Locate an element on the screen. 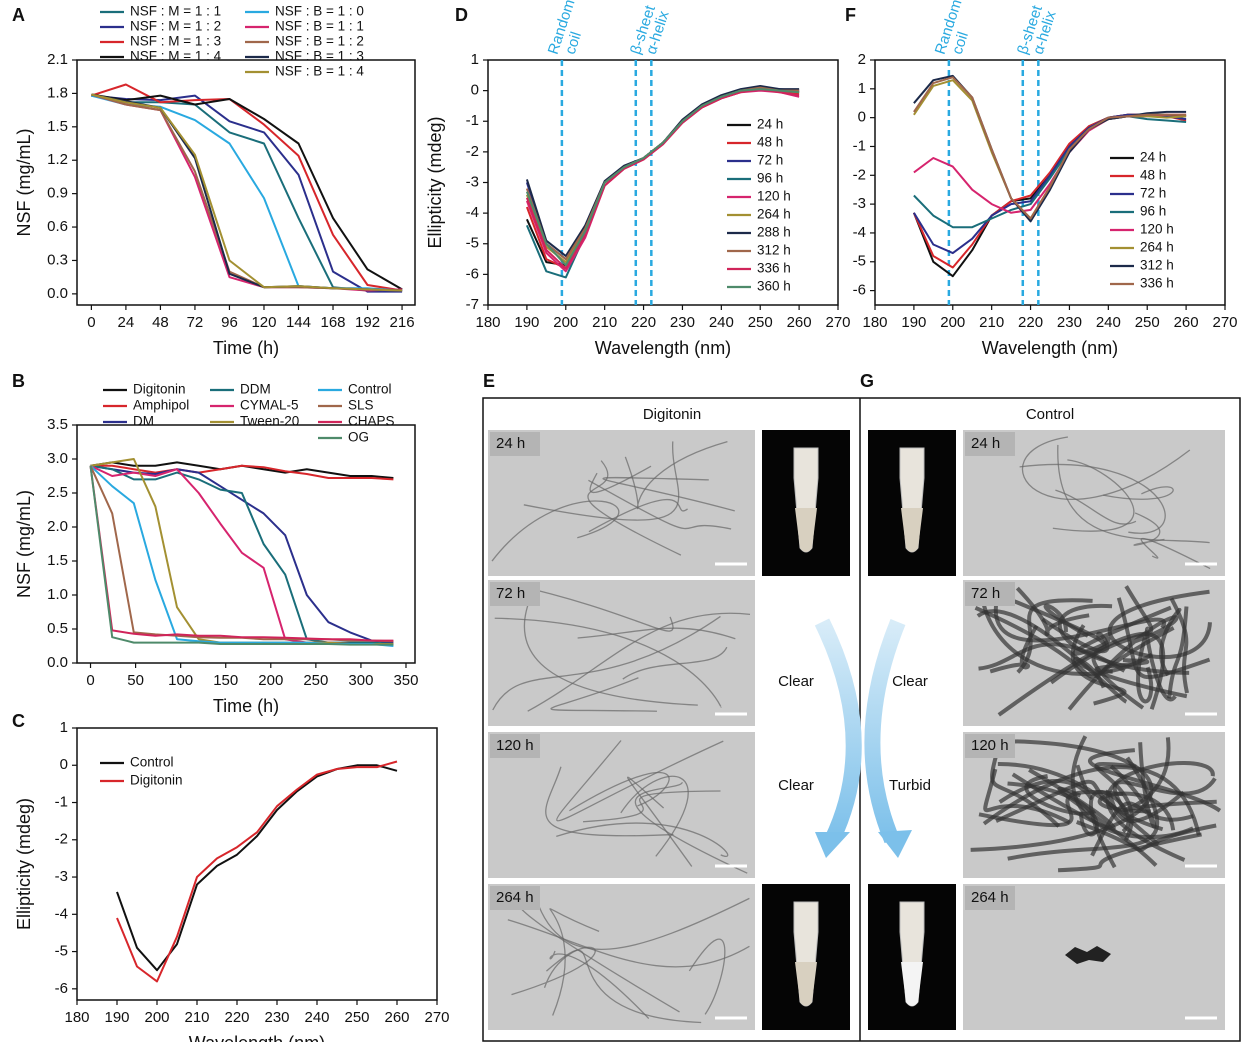 The height and width of the screenshot is (1042, 1245). y-tick-label: -7 is located at coordinates (472, 304).